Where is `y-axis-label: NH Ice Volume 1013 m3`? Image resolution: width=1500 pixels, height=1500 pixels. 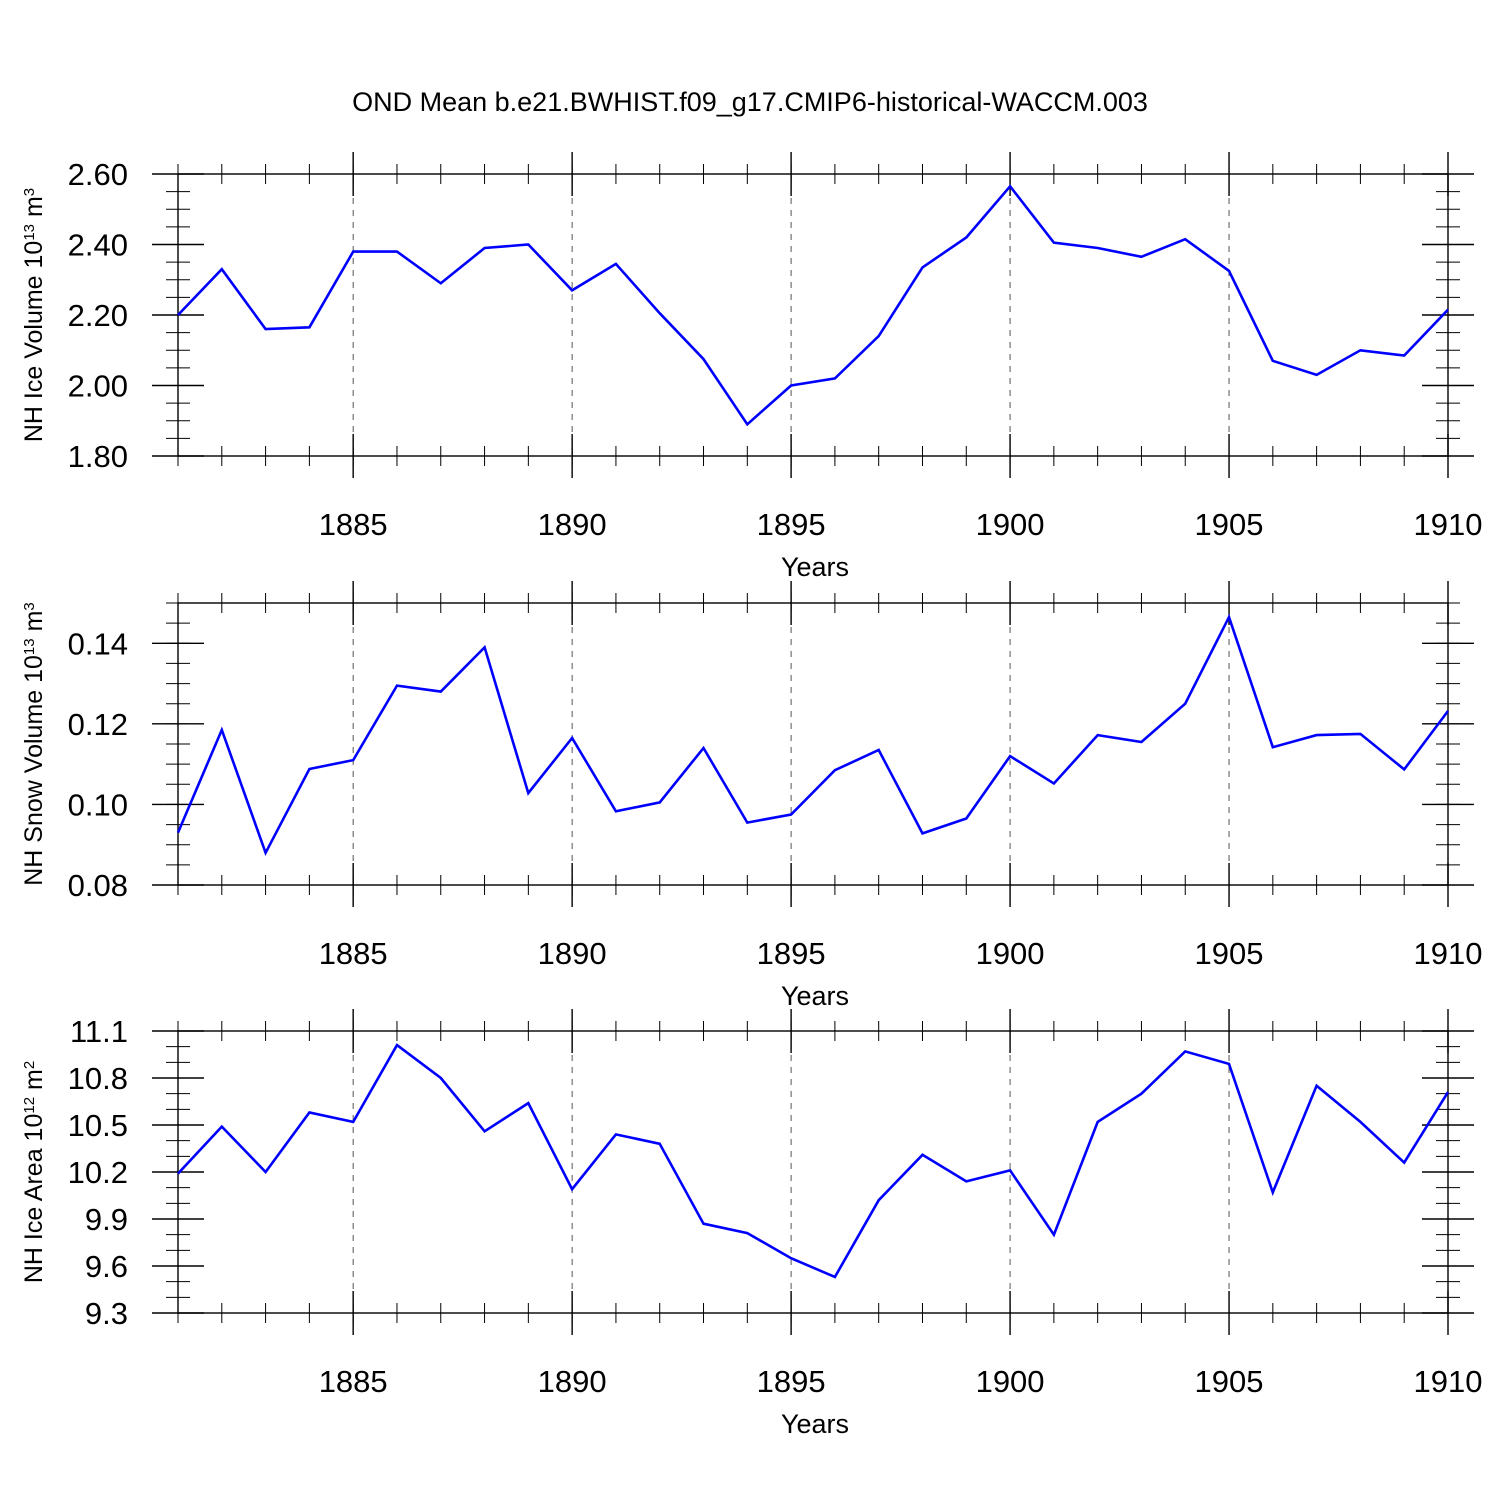
y-axis-label: NH Ice Volume 1013 m3 is located at coordinates (34, 315).